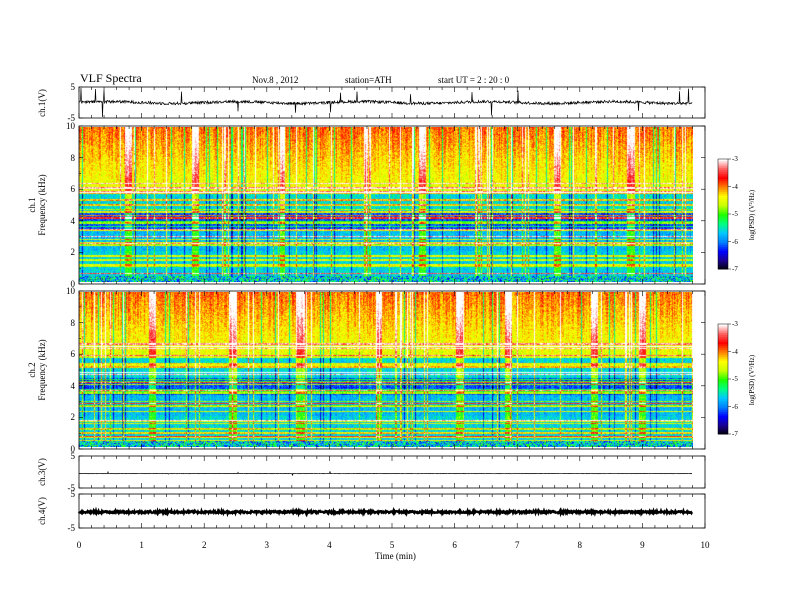 The width and height of the screenshot is (792, 612). What do you see at coordinates (275, 80) in the screenshot?
I see `date-label: Nov.8 , 2012` at bounding box center [275, 80].